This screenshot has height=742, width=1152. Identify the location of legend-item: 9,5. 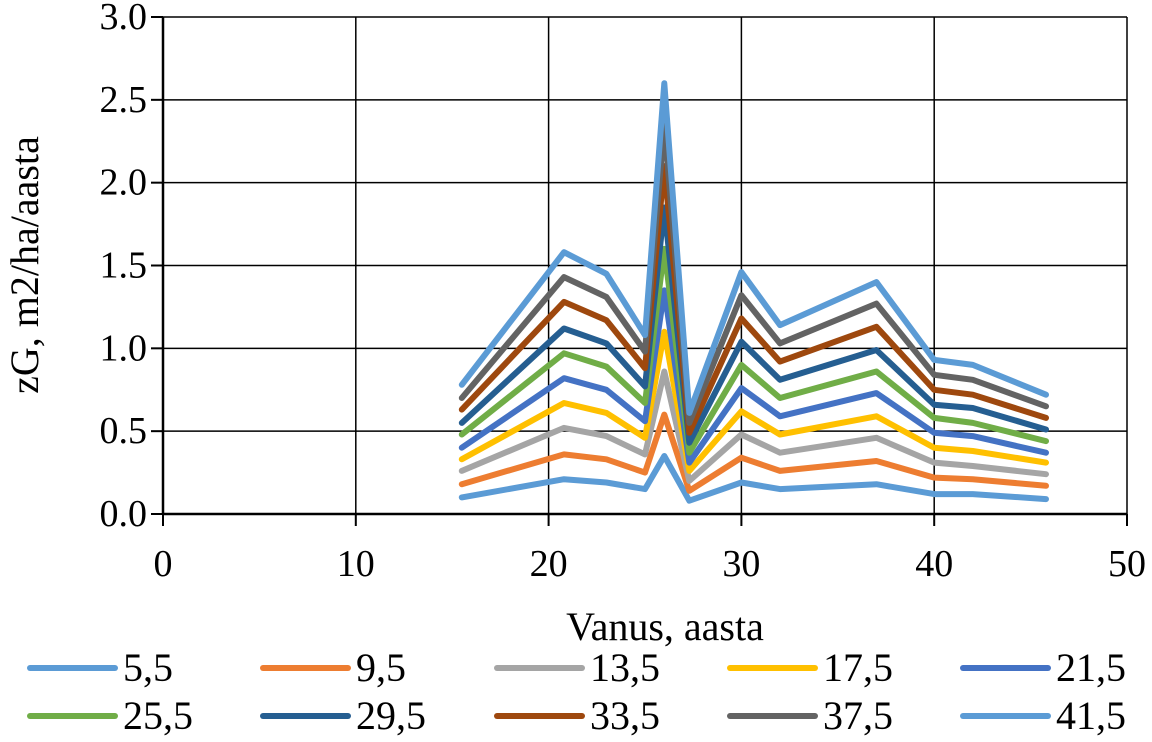
(333, 667).